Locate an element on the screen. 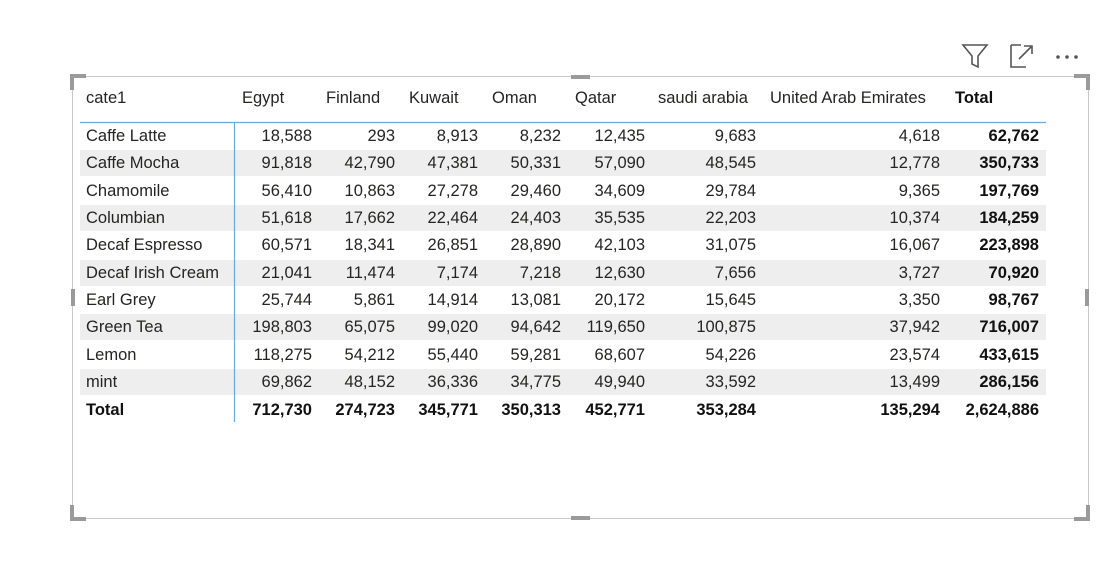 The image size is (1106, 567). filter-icon is located at coordinates (975, 56).